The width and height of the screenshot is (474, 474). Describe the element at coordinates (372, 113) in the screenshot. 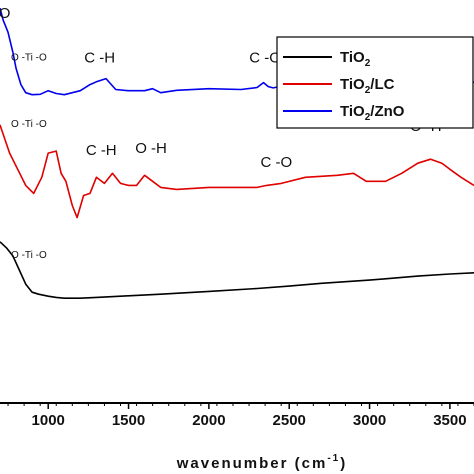

I see `legend-entry-label: TiO2/ZnO` at that location.